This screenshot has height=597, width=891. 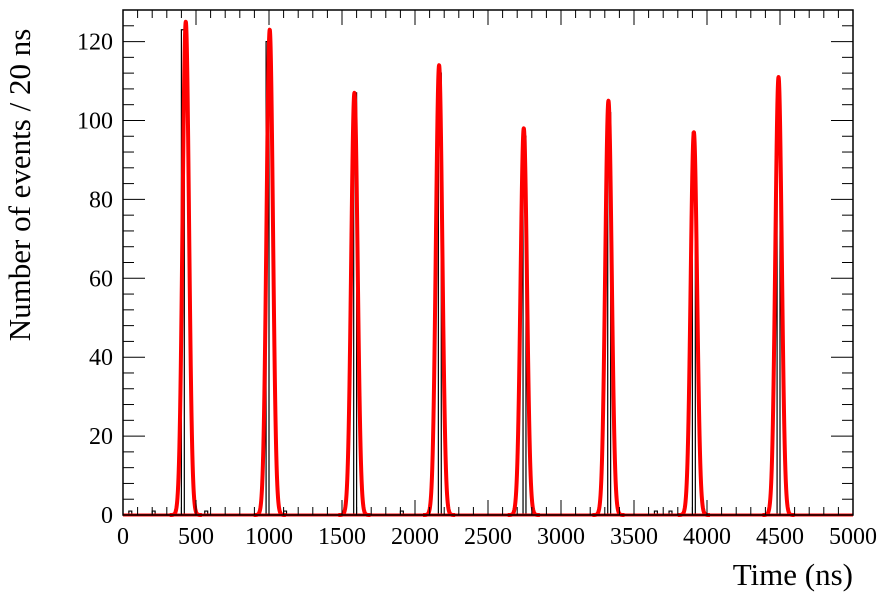 I want to click on y-tick-label: 100, so click(x=95, y=121).